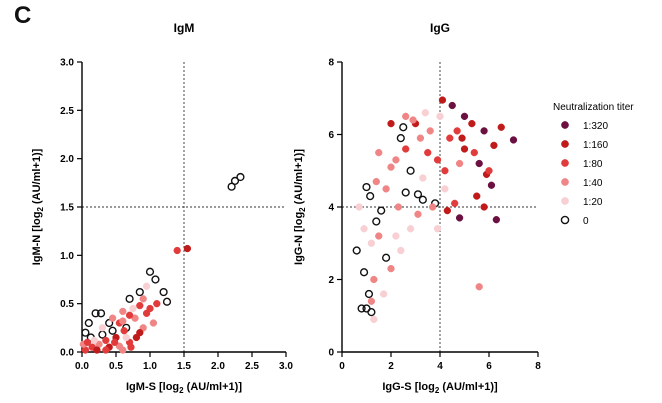  I want to click on legend-label: 1:160, so click(595, 145).